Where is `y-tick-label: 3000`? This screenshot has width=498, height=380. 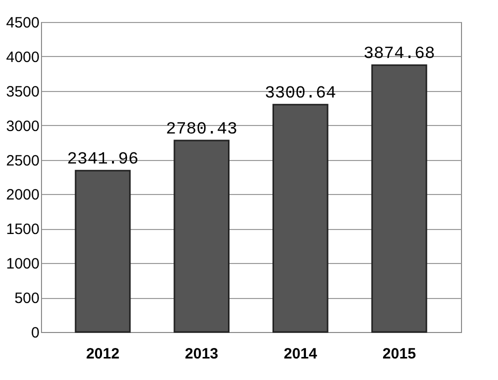
y-tick-label: 3000 is located at coordinates (23, 126).